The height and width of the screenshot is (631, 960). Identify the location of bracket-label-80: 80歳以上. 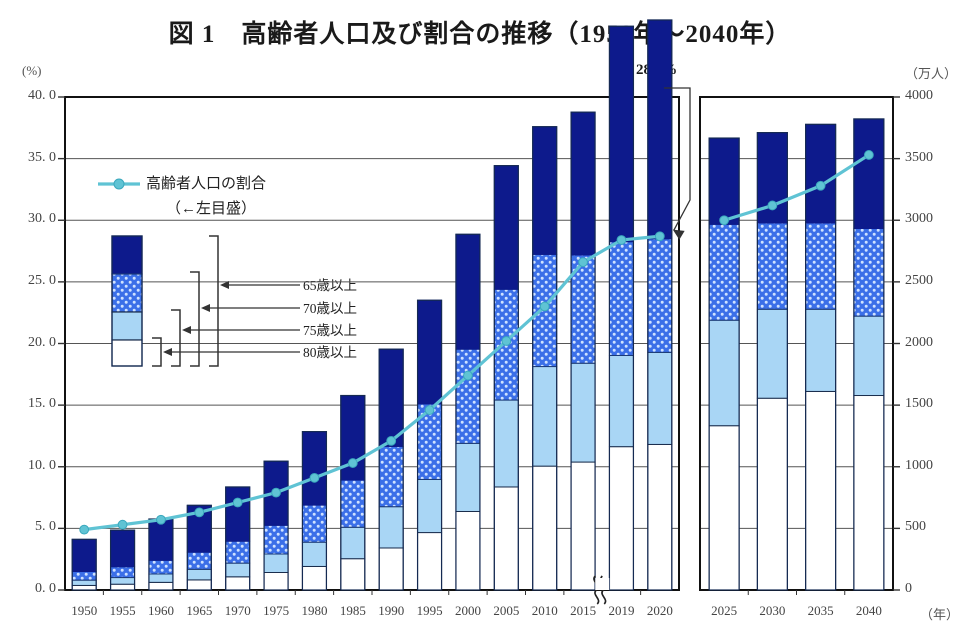
(330, 352).